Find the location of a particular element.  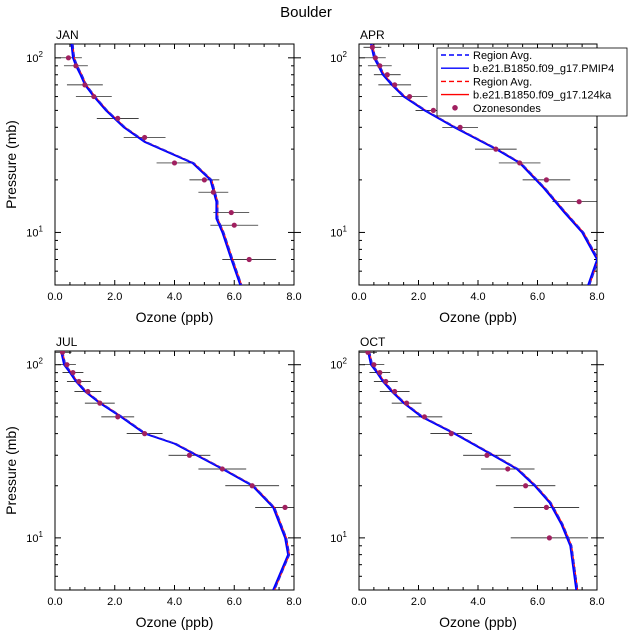

legend-item: b.e21.B1850.f09_g17.PMIP4 is located at coordinates (527, 69).